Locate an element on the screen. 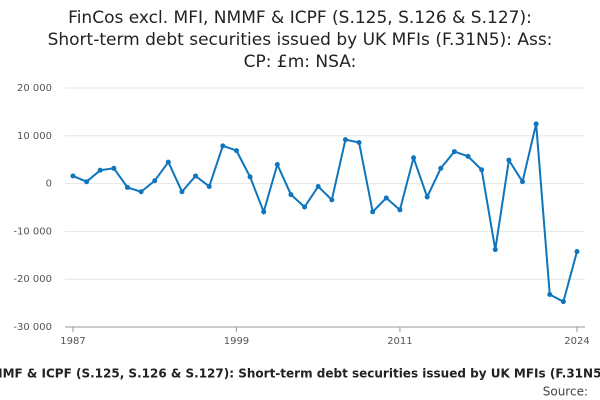 This screenshot has height=400, width=600. y-tick-label: 20 000 is located at coordinates (34, 88).